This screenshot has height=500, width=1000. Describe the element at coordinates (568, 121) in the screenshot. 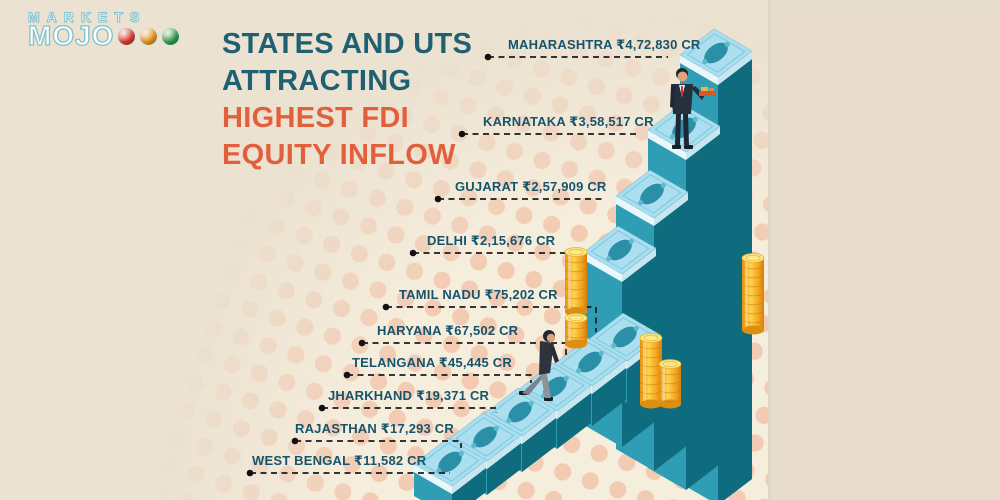

I see `label-karnataka: KARNATAKA ₹3,58,517 CR` at that location.